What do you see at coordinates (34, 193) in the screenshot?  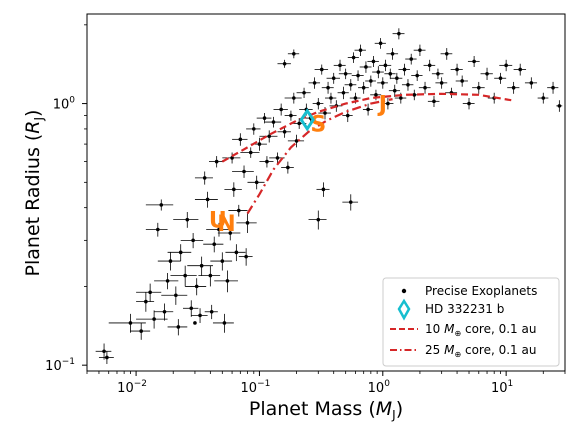 I see `y-axis-label: Planet Radius (RJ)` at bounding box center [34, 193].